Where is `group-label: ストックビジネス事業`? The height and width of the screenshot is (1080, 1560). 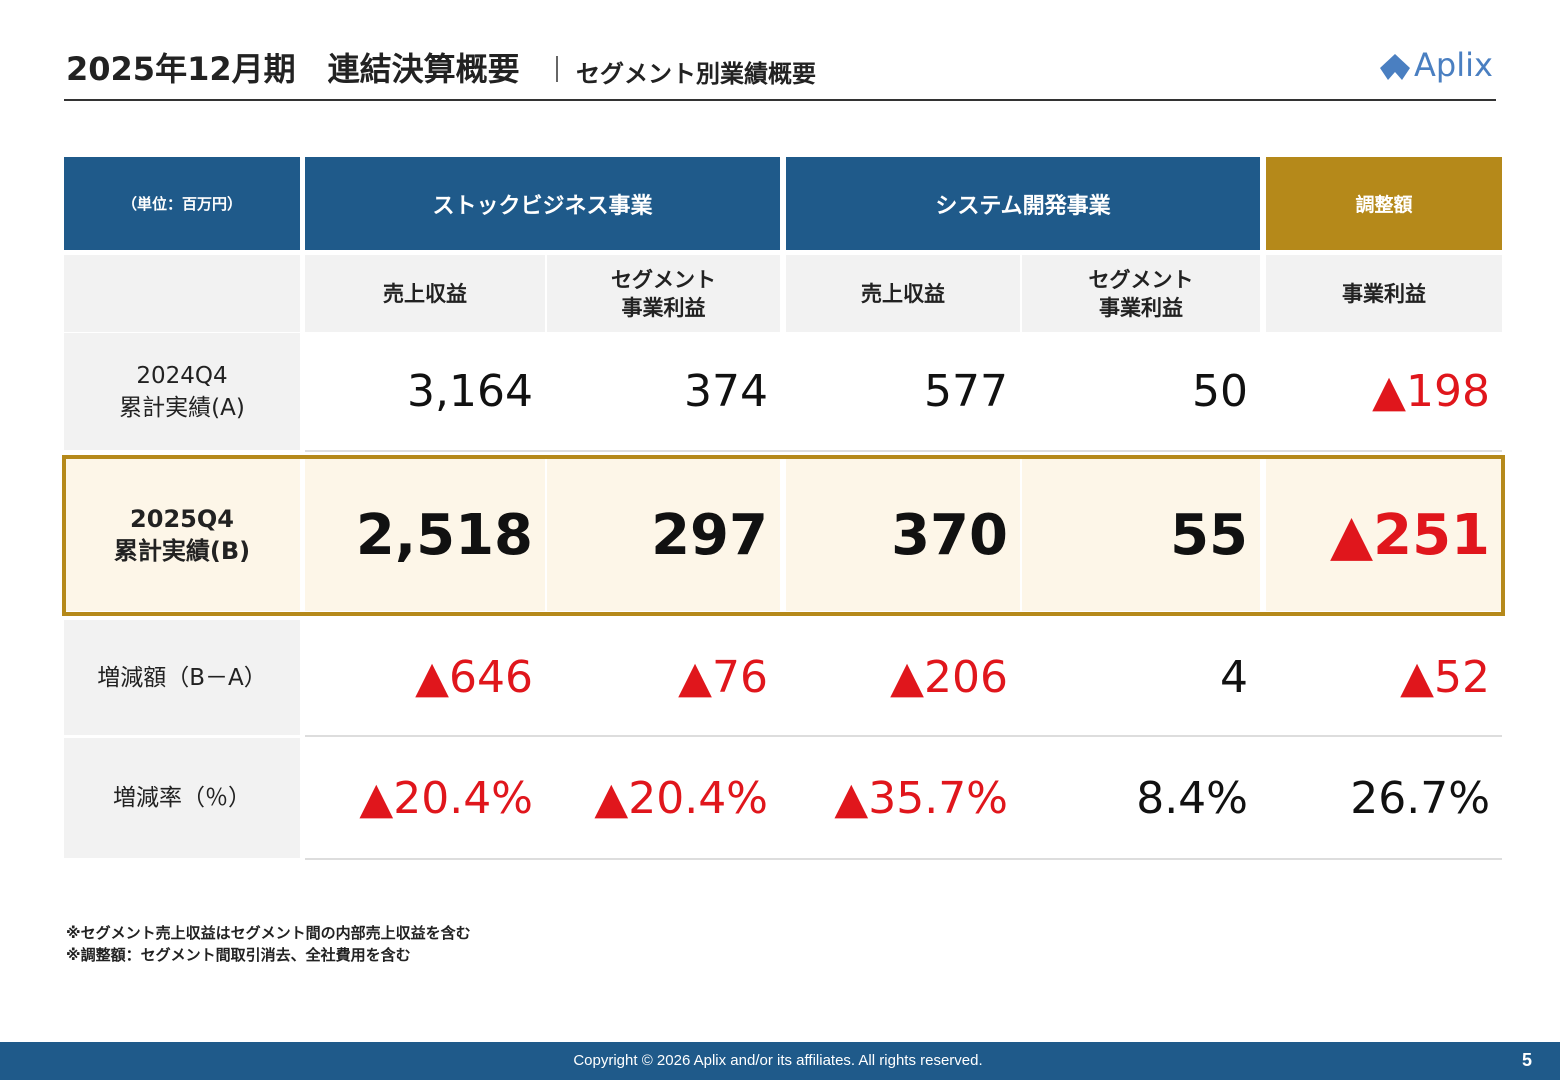
group-label: ストックビジネス事業 is located at coordinates (542, 206).